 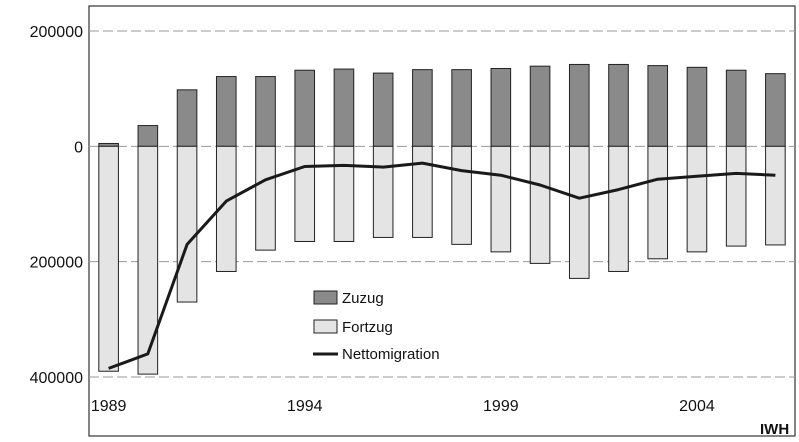 I want to click on x-tick-label: 1999, so click(x=501, y=406).